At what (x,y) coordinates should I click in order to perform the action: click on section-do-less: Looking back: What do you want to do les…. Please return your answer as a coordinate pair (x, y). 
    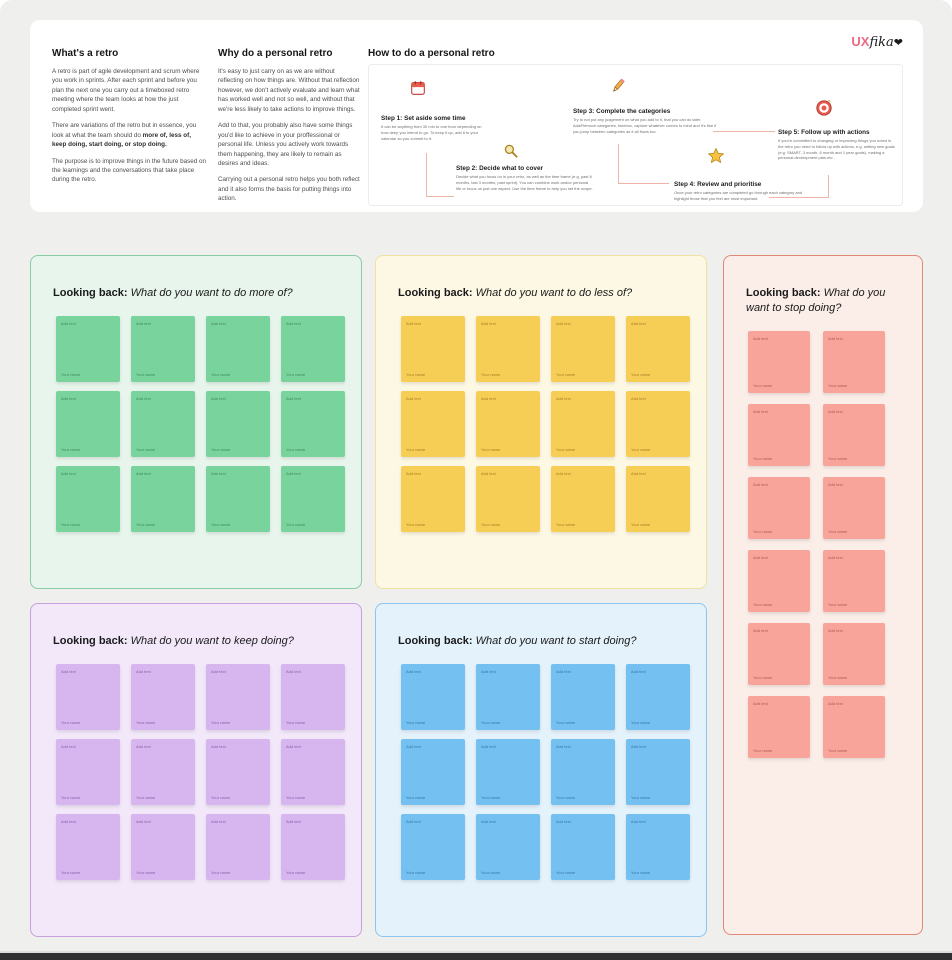
    Looking at the image, I should click on (541, 422).